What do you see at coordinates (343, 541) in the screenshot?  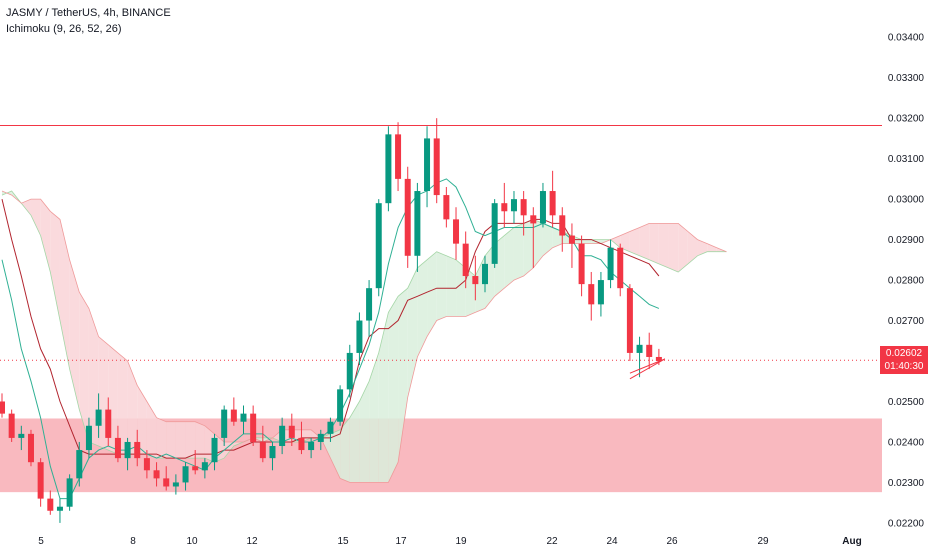 I see `x-tick-label: 15` at bounding box center [343, 541].